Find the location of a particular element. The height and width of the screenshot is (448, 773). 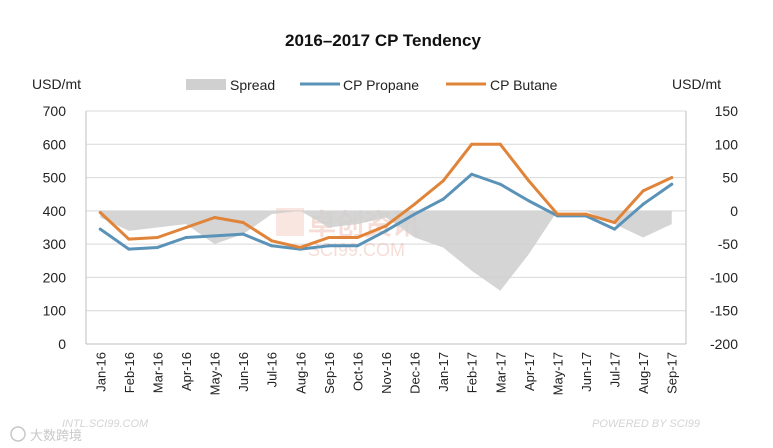

x-tick-label: Jan-17 is located at coordinates (443, 372).